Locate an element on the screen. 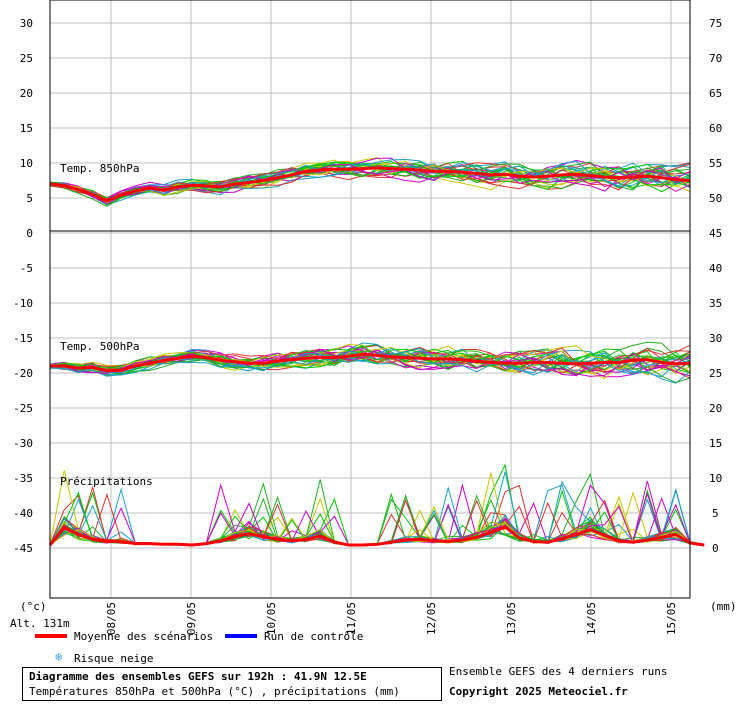 The image size is (740, 704). x-tick-label: 08/05 is located at coordinates (111, 618).